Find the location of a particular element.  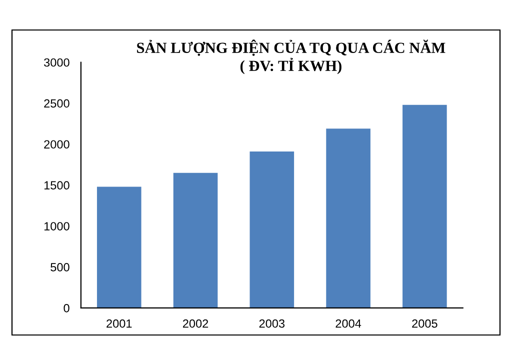

x-tick-label: 2005 is located at coordinates (425, 323).